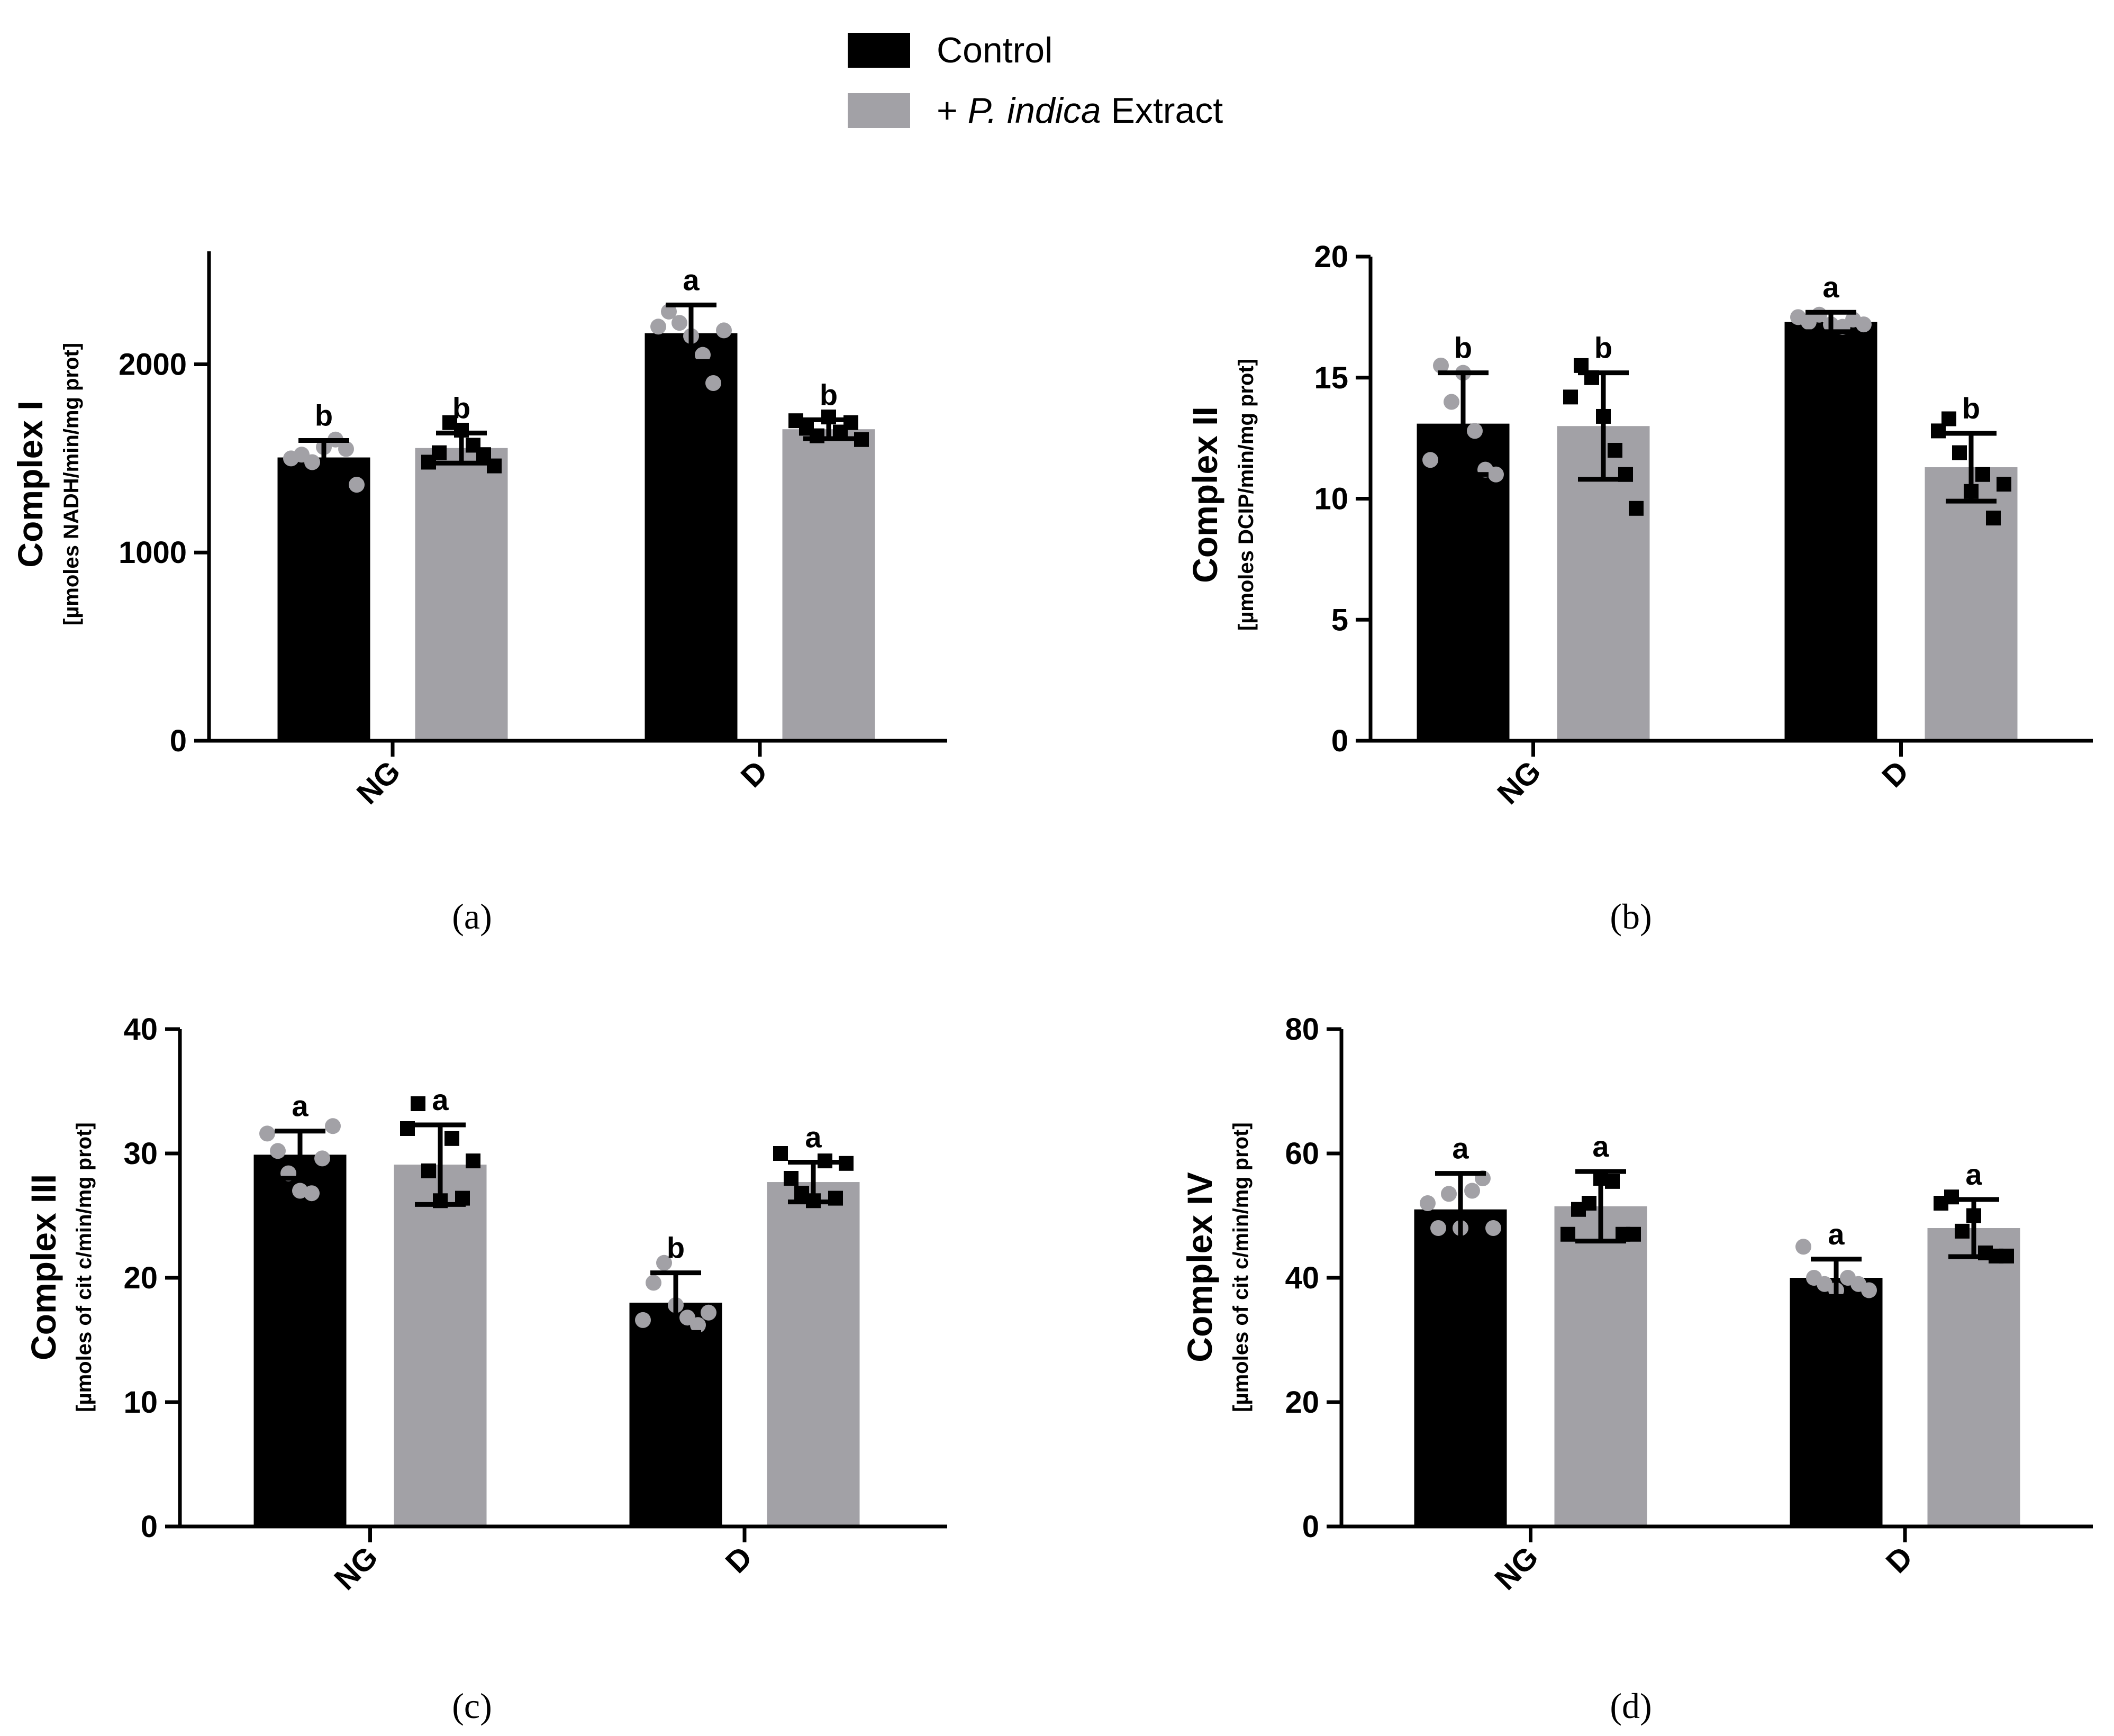 This screenshot has height=1736, width=2114. Describe the element at coordinates (1205, 495) in the screenshot. I see `panel-b-ylabel-main: Complex II` at that location.